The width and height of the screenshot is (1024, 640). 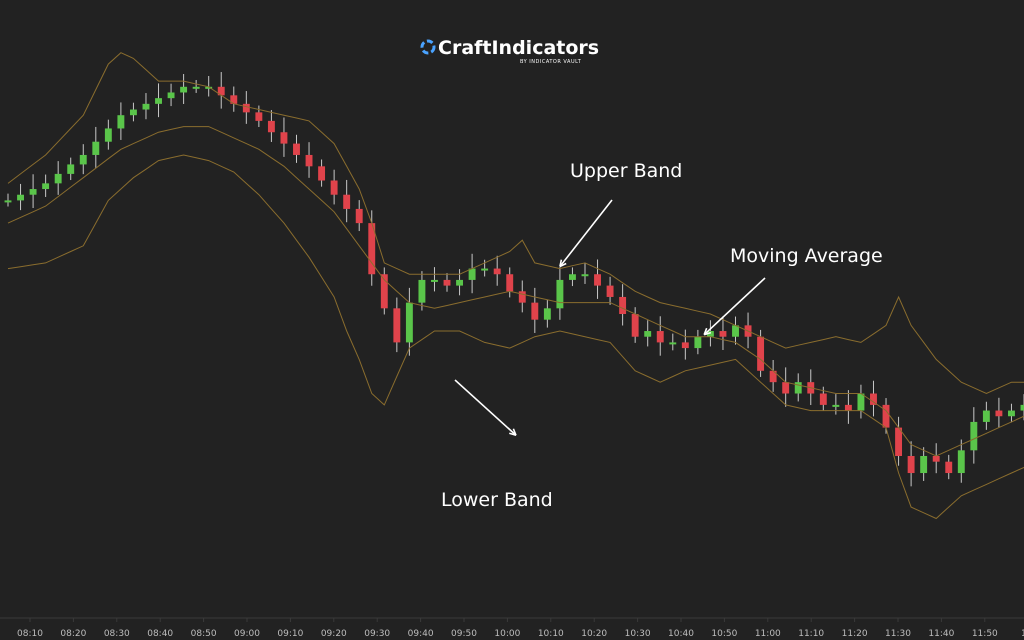 I want to click on x-tick-label: 10:10, so click(x=551, y=634).